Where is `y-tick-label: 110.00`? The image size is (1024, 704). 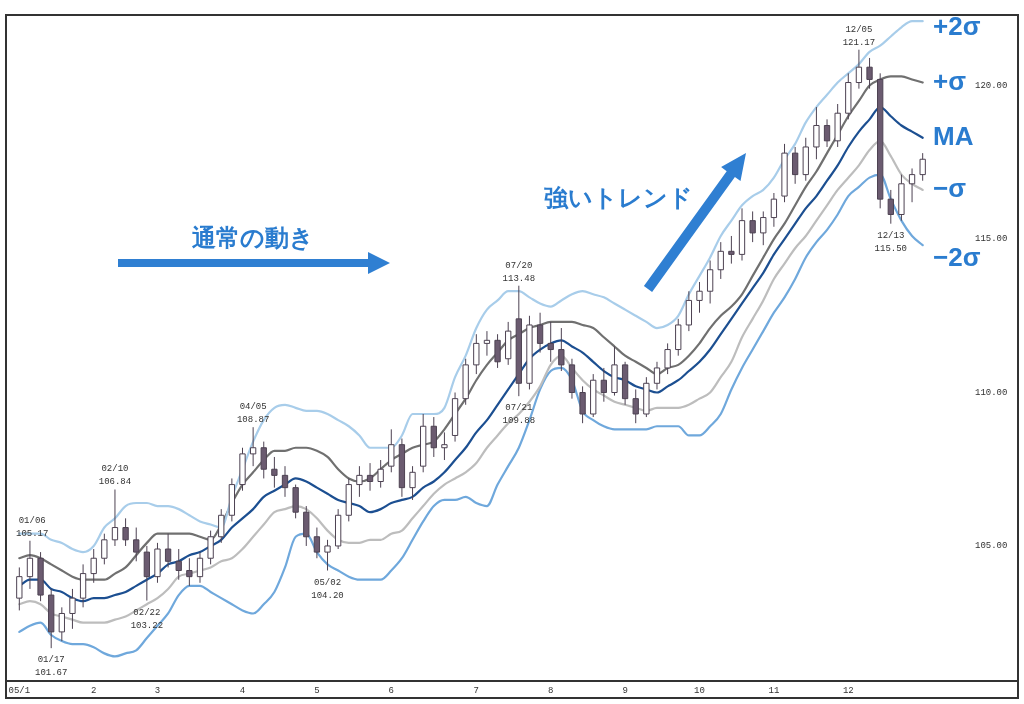 y-tick-label: 110.00 is located at coordinates (991, 392).